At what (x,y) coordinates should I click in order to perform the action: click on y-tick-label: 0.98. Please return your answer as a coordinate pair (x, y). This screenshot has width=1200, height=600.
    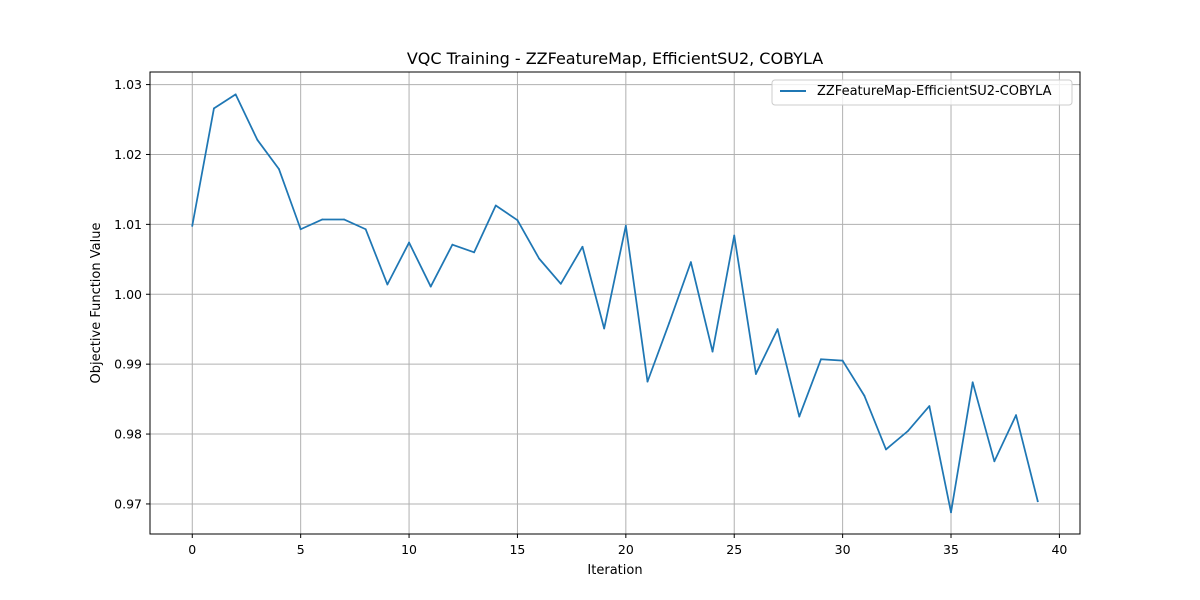
    Looking at the image, I should click on (128, 434).